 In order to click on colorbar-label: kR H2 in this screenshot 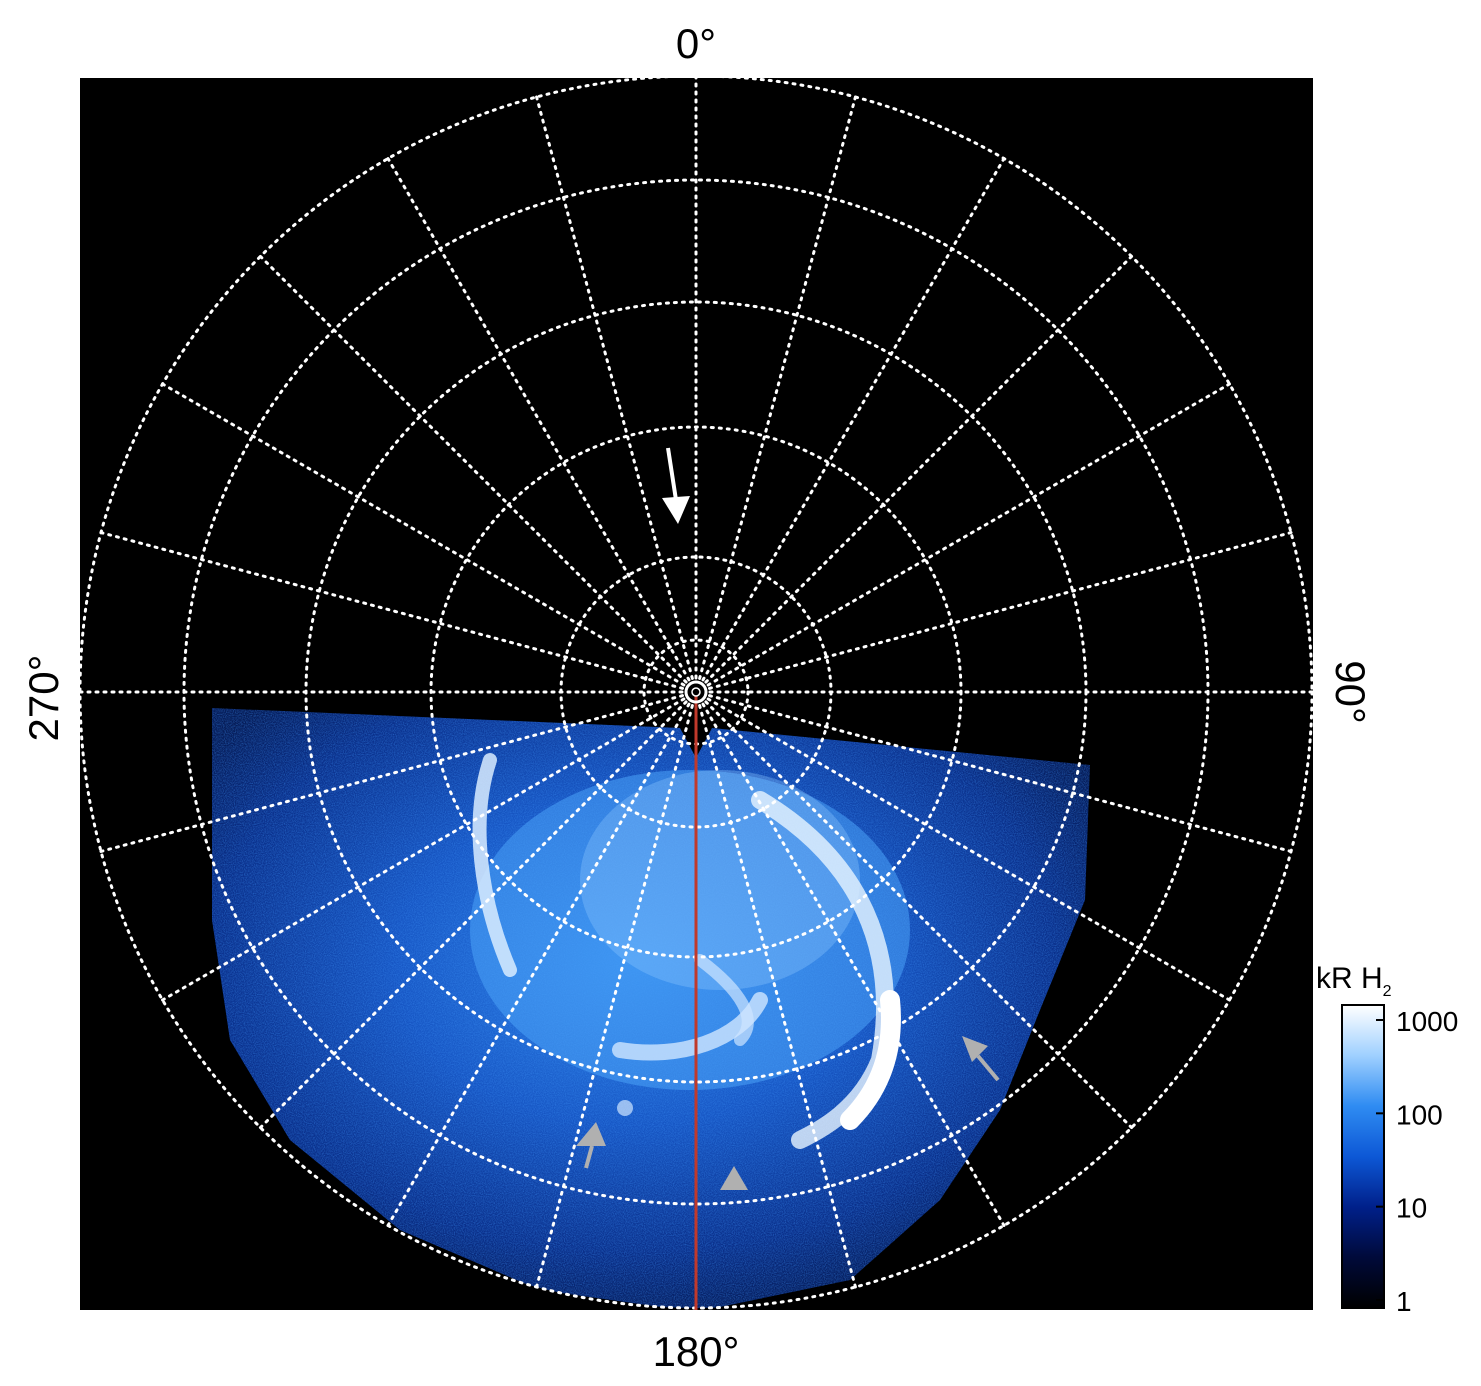, I will do `click(1354, 981)`.